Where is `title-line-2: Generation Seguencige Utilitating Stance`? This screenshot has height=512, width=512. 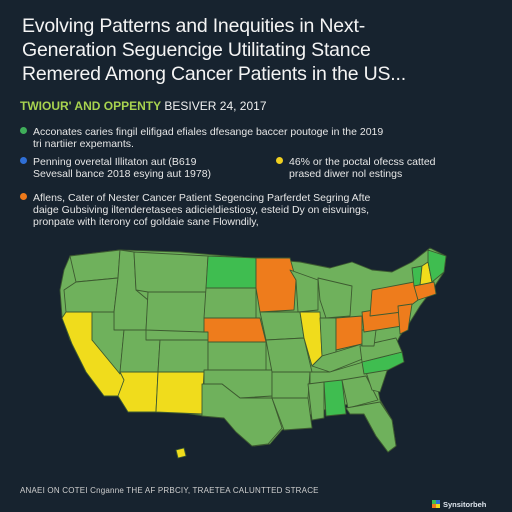
title-line-2: Generation Seguencige Utilitating Stance is located at coordinates (196, 50).